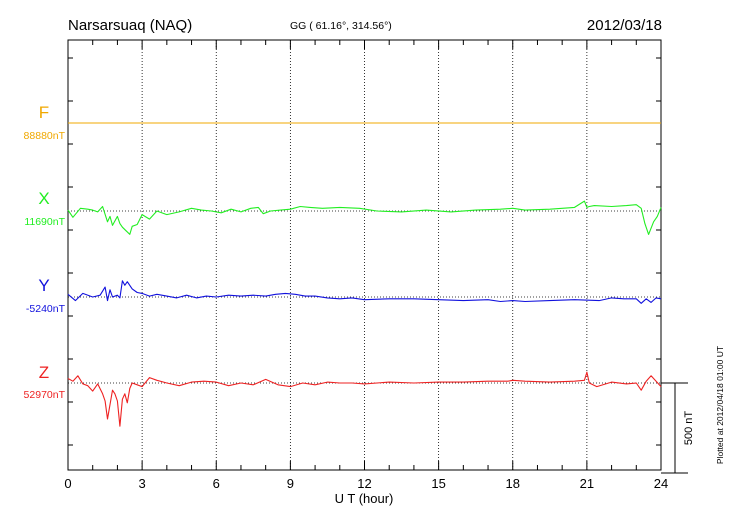 This screenshot has height=520, width=730. I want to click on x-tick-label-12: 12, so click(364, 483).